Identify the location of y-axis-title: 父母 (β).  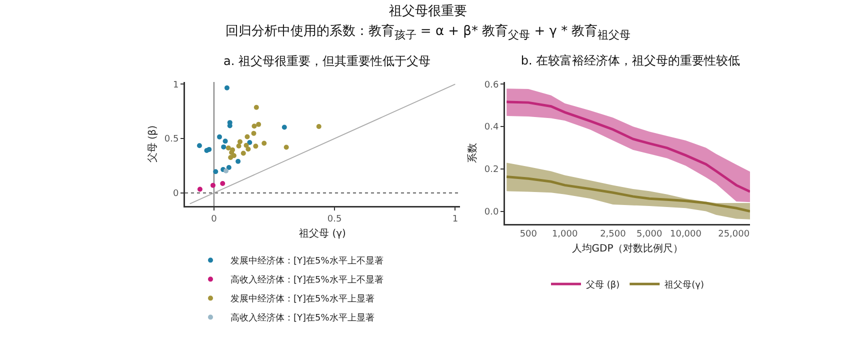
(152, 144).